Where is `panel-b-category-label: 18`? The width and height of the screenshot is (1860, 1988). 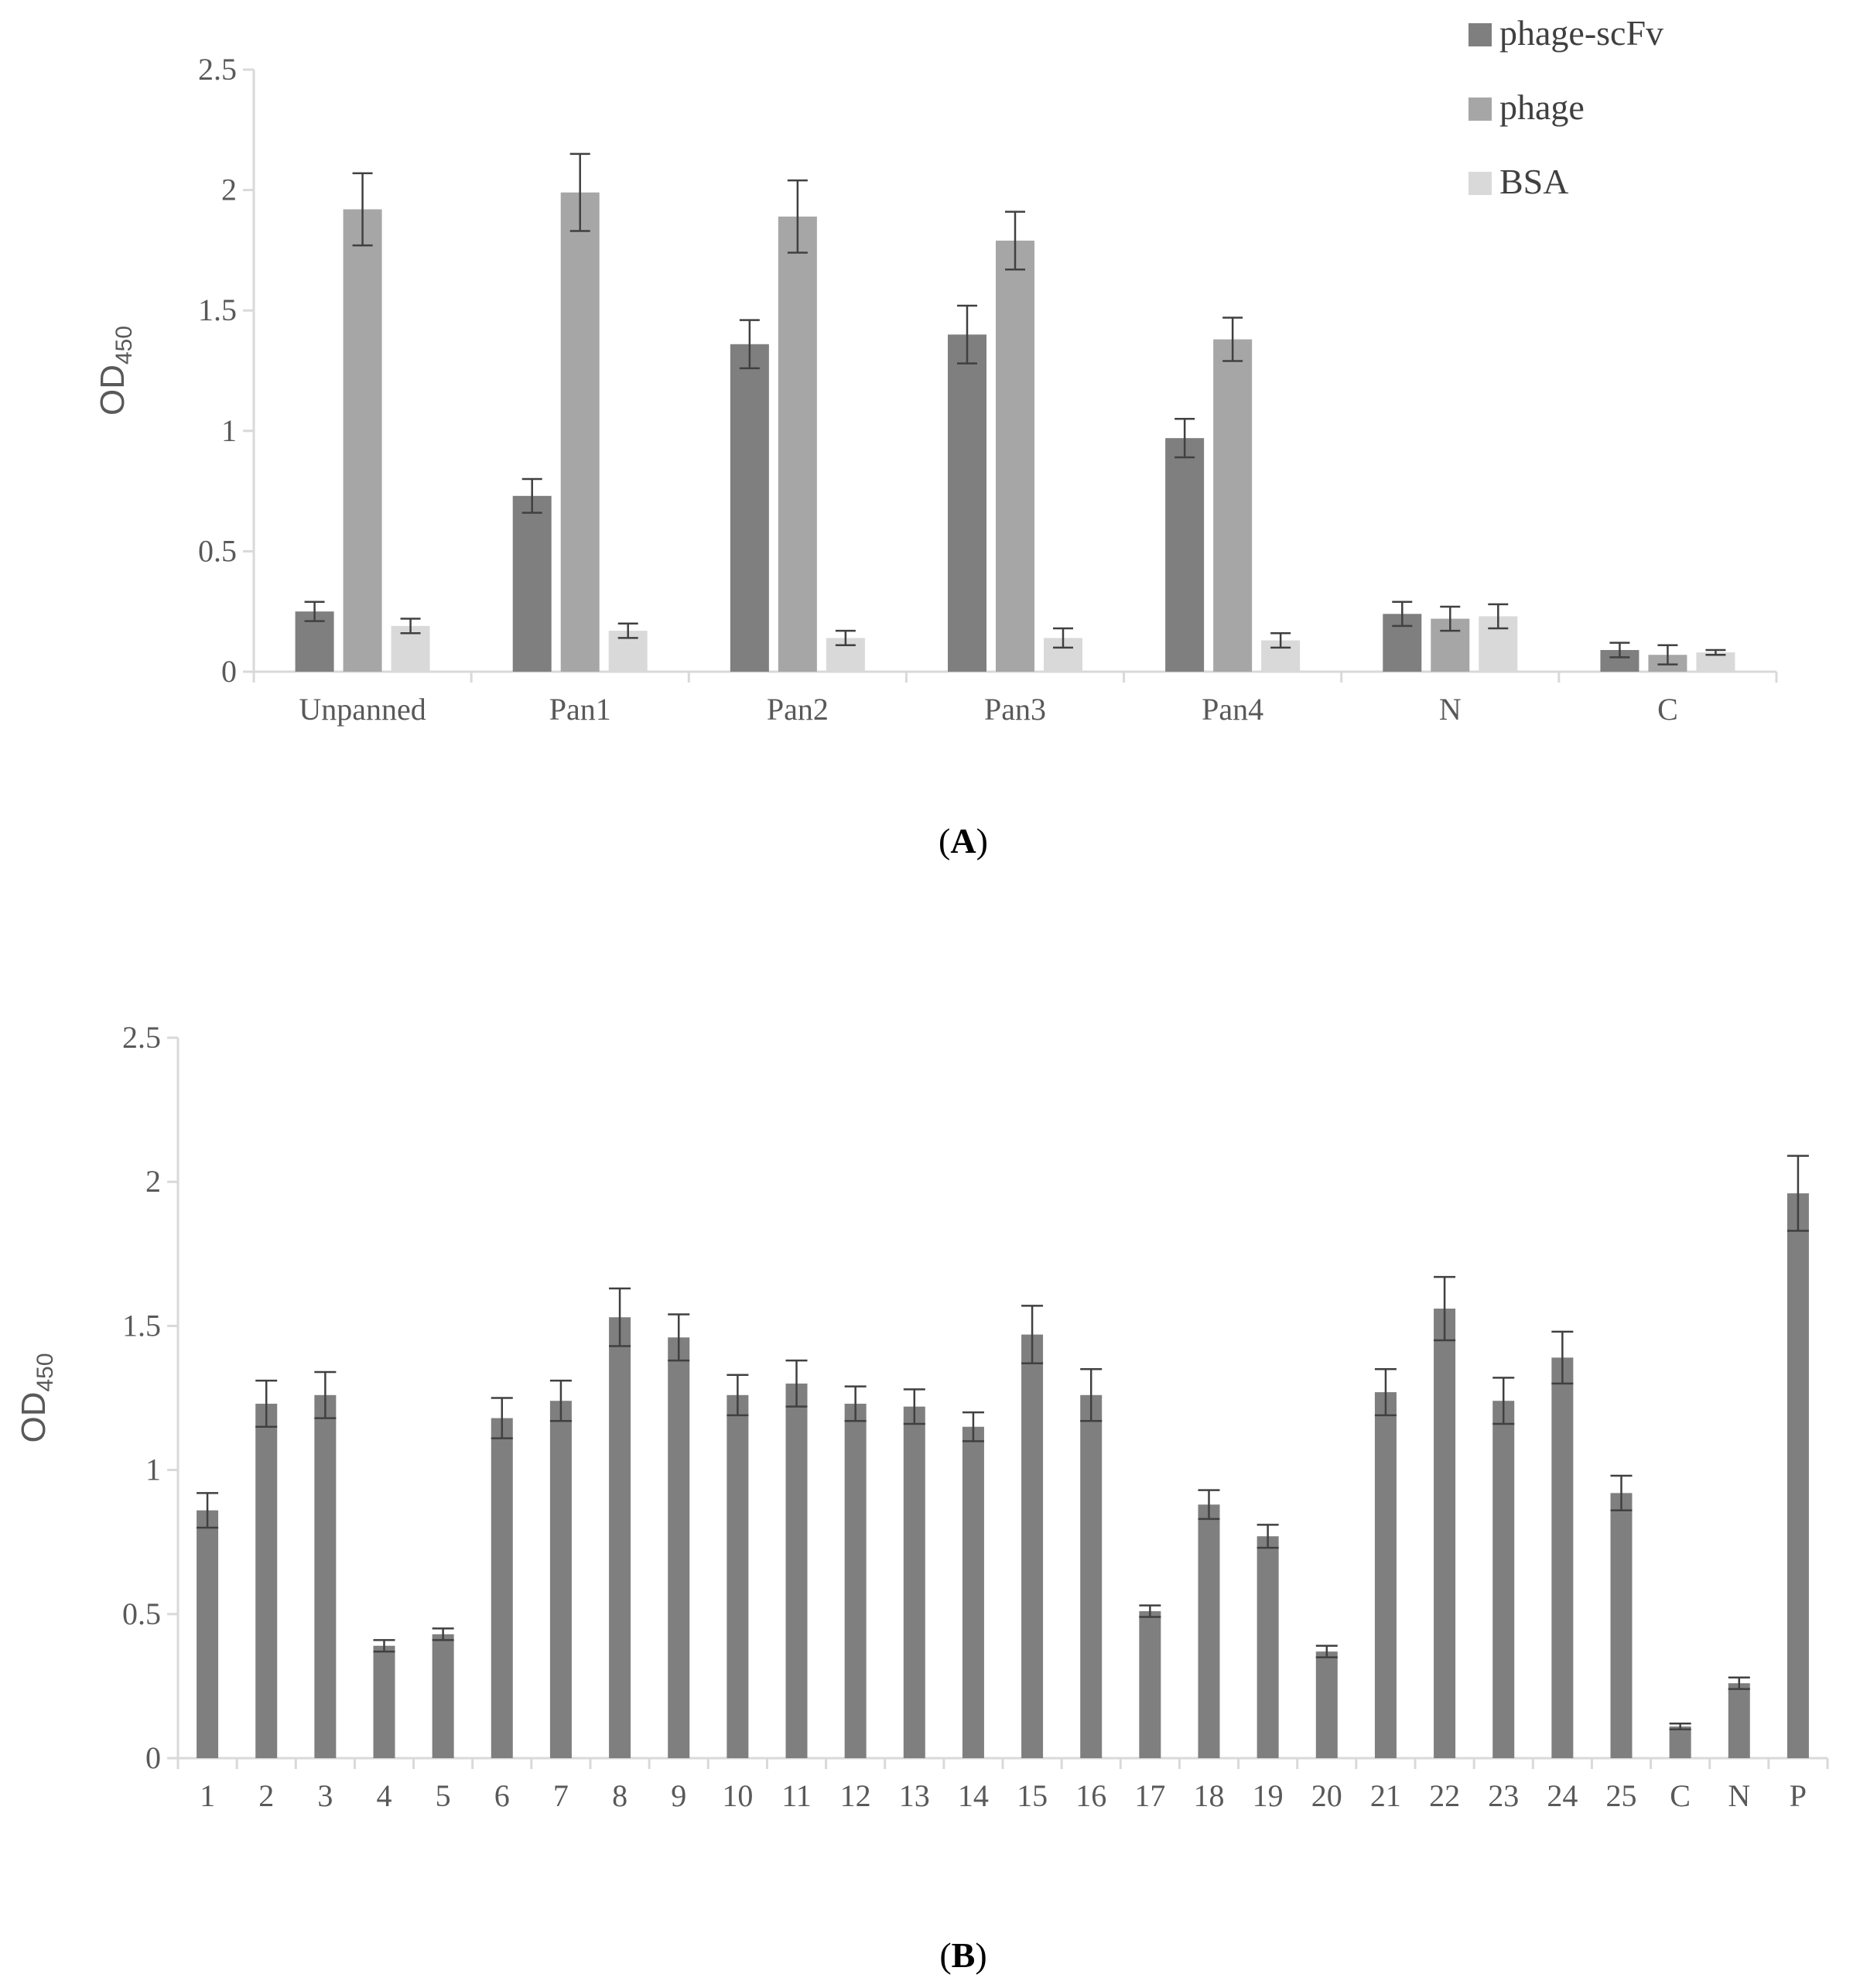 panel-b-category-label: 18 is located at coordinates (1209, 1795).